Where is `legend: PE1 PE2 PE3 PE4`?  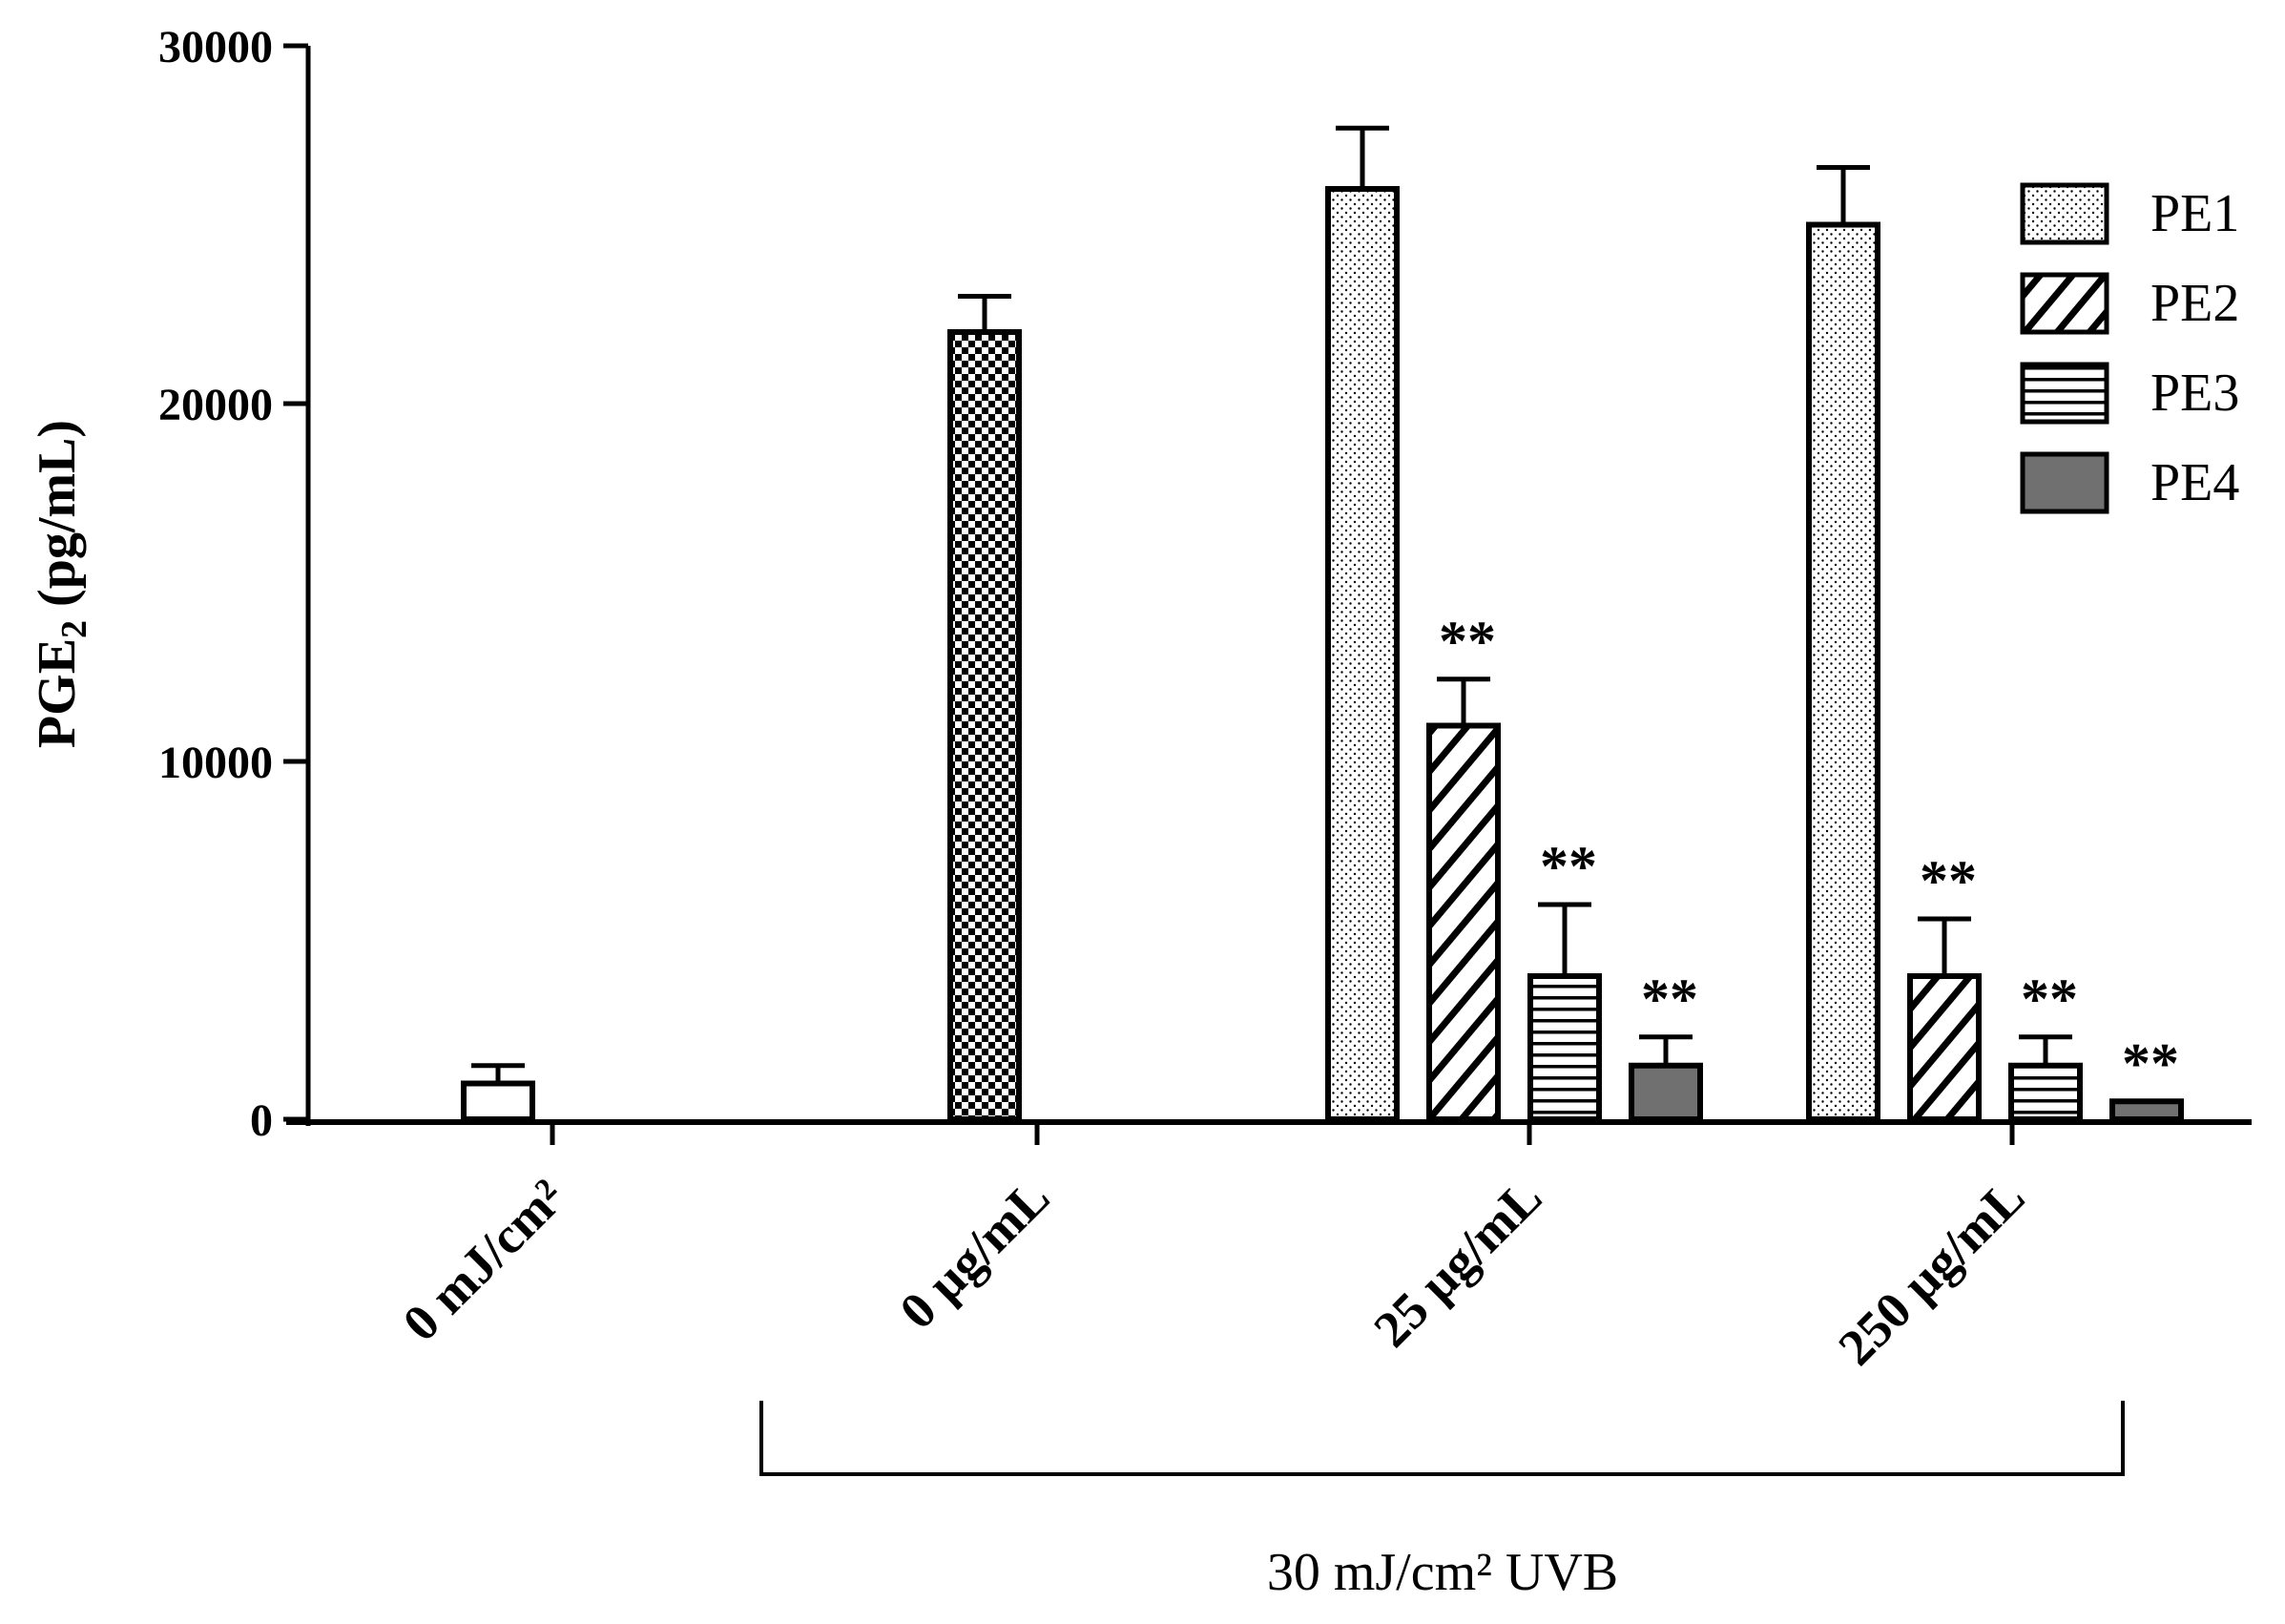
legend: PE1 PE2 PE3 PE4 is located at coordinates (2129, 348).